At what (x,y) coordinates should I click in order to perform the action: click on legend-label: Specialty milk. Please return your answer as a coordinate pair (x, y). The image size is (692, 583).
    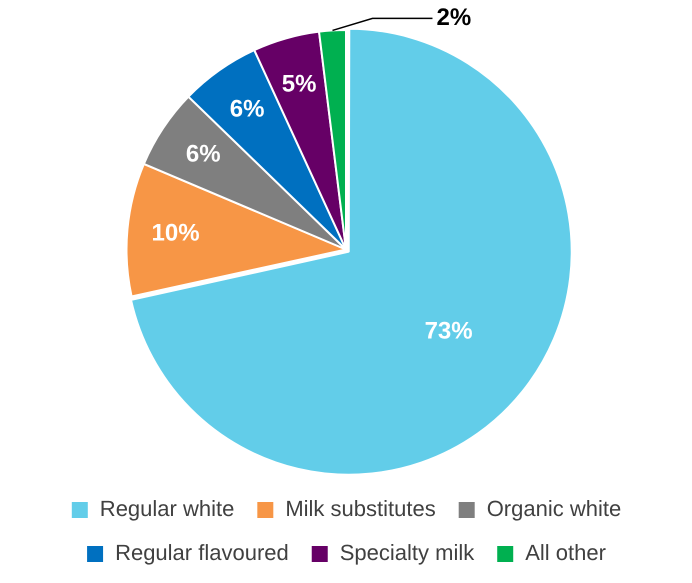
    Looking at the image, I should click on (408, 553).